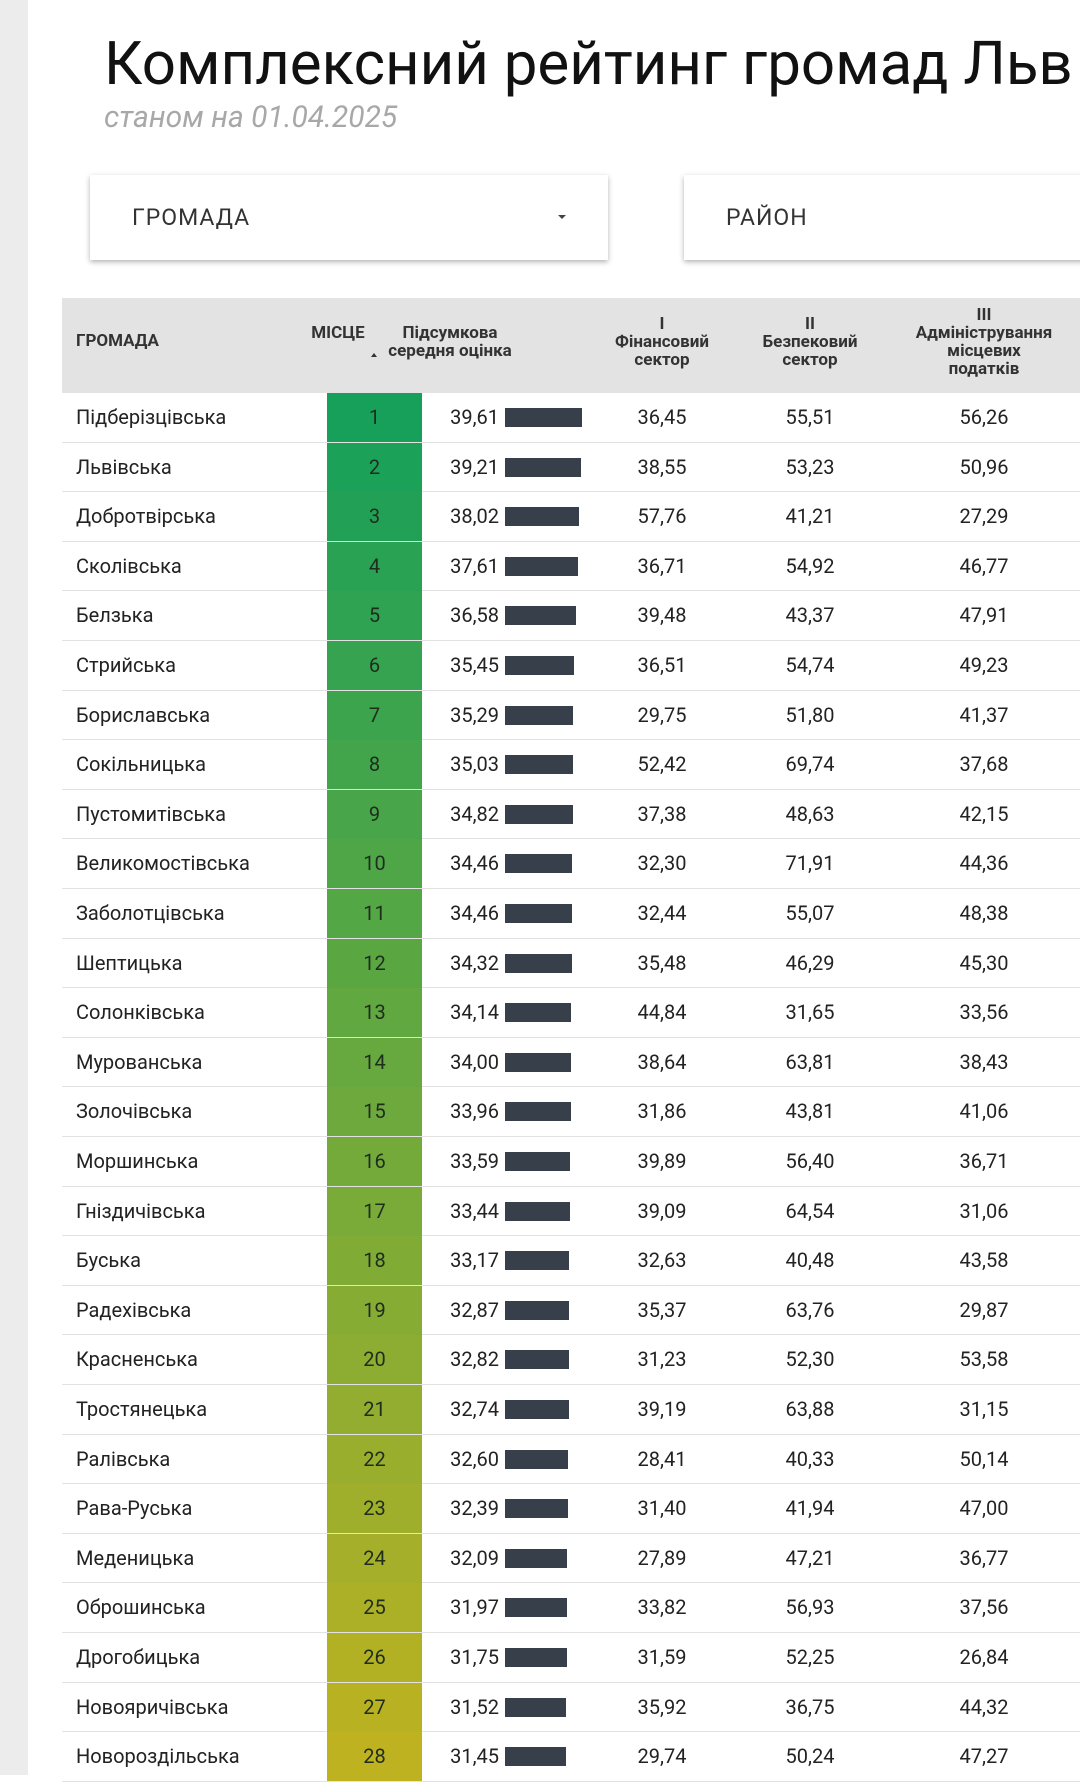 This screenshot has width=1080, height=1782. What do you see at coordinates (662, 1557) in the screenshot?
I see `financial-score: 27,89` at bounding box center [662, 1557].